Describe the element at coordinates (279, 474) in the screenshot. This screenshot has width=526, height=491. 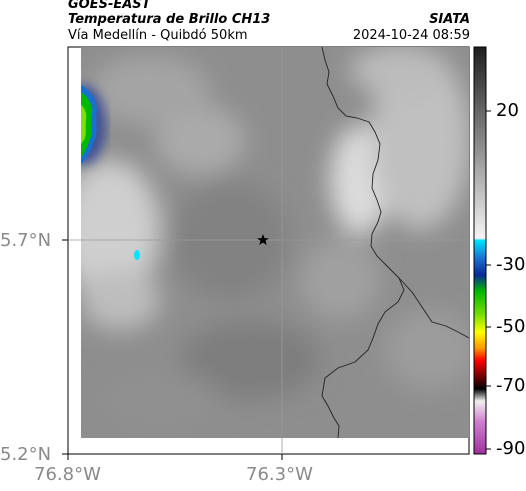
I see `lon-label-76.3: 76.3°W` at that location.